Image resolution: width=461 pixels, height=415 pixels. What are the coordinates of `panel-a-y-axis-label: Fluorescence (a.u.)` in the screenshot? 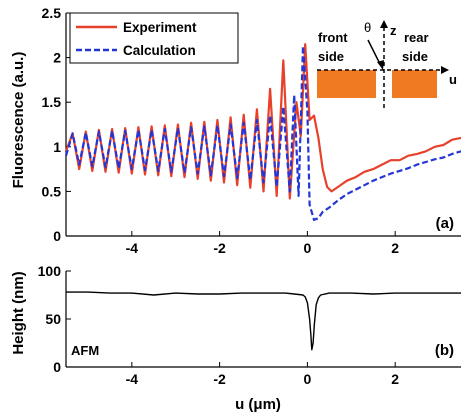 It's located at (18, 120).